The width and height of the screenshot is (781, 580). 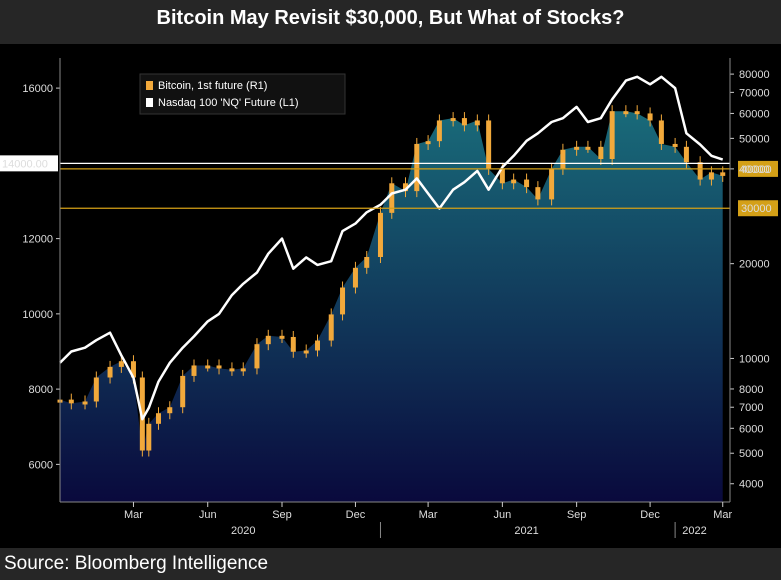 I want to click on right-tick-label: 20000, so click(x=754, y=265).